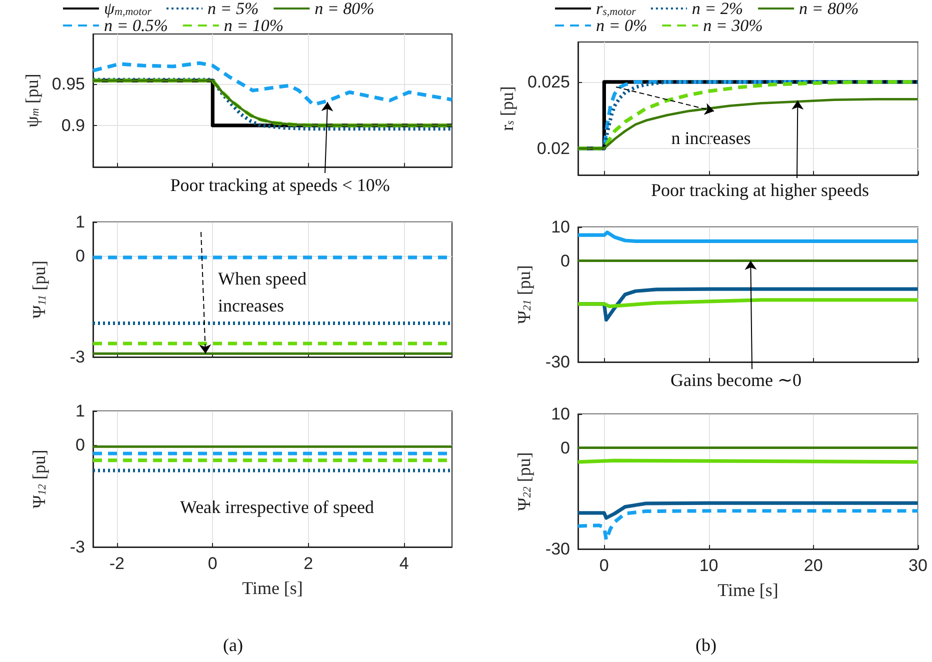  What do you see at coordinates (128, 9) in the screenshot?
I see `legend-label: ψm,motor` at bounding box center [128, 9].